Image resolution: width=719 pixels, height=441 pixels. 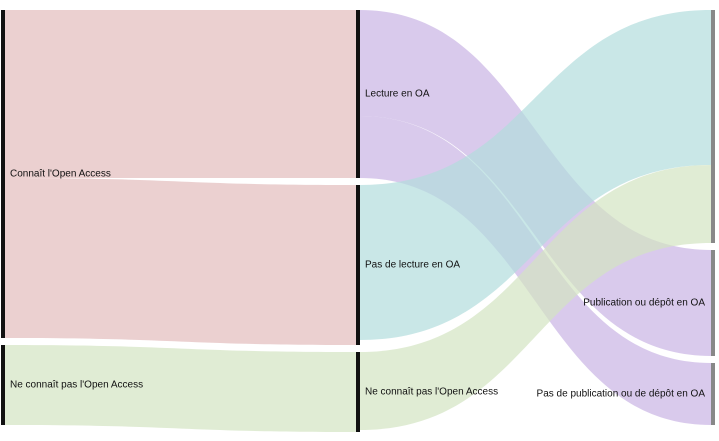 What do you see at coordinates (180, 388) in the screenshot?
I see `flow` at bounding box center [180, 388].